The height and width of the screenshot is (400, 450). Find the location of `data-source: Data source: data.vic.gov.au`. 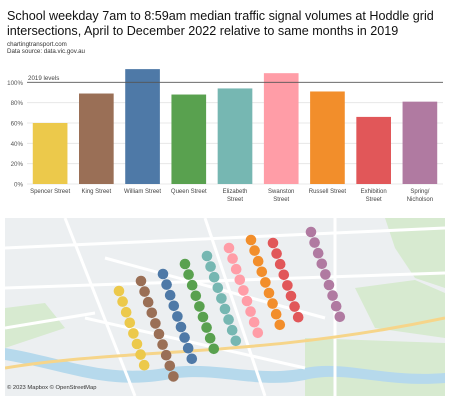

data-source: Data source: data.vic.gov.au is located at coordinates (46, 51).